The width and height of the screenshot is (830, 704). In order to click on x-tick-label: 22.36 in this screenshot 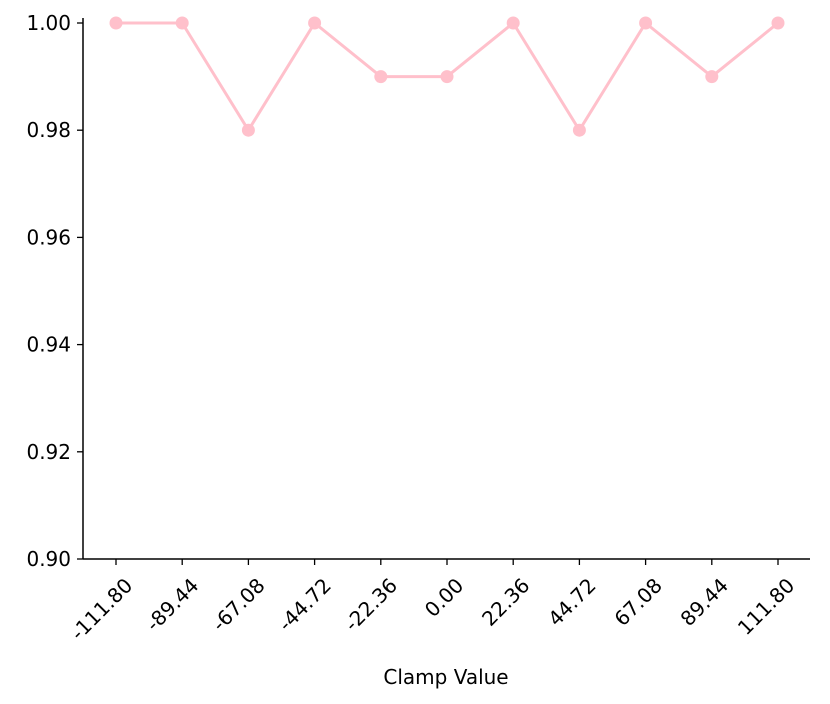, I will do `click(505, 601)`.